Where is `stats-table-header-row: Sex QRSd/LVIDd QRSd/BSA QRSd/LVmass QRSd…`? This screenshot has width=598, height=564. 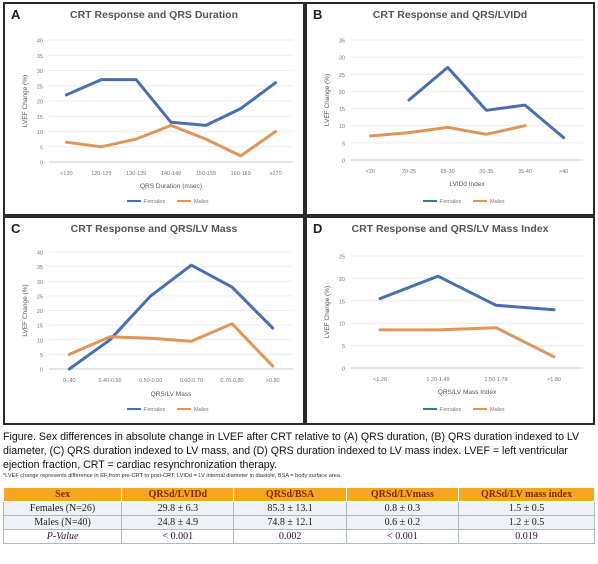 stats-table-header-row: Sex QRSd/LVIDd QRSd/BSA QRSd/LVmass QRSd… is located at coordinates (298, 494).